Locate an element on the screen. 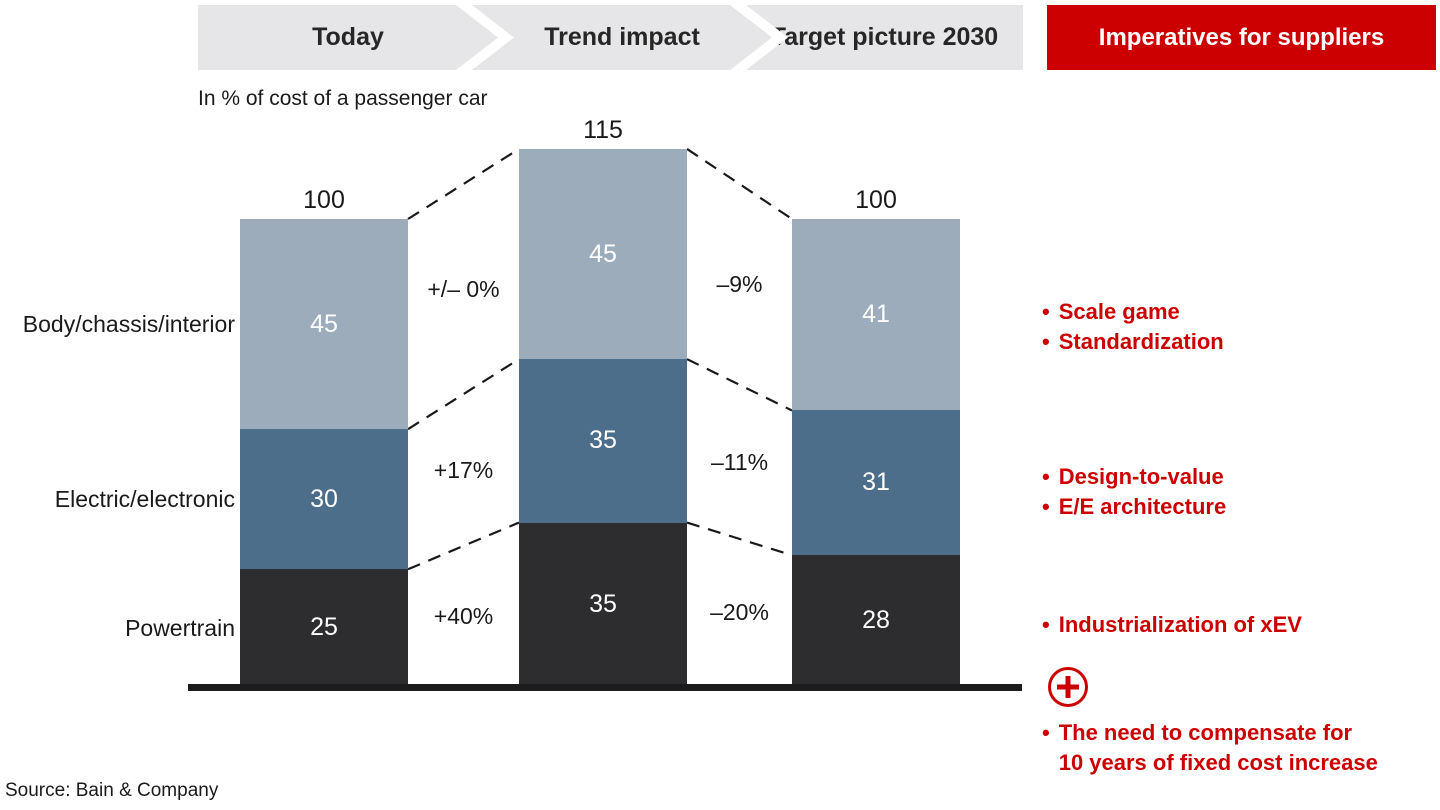 The height and width of the screenshot is (810, 1440). step-today: Today is located at coordinates (348, 37).